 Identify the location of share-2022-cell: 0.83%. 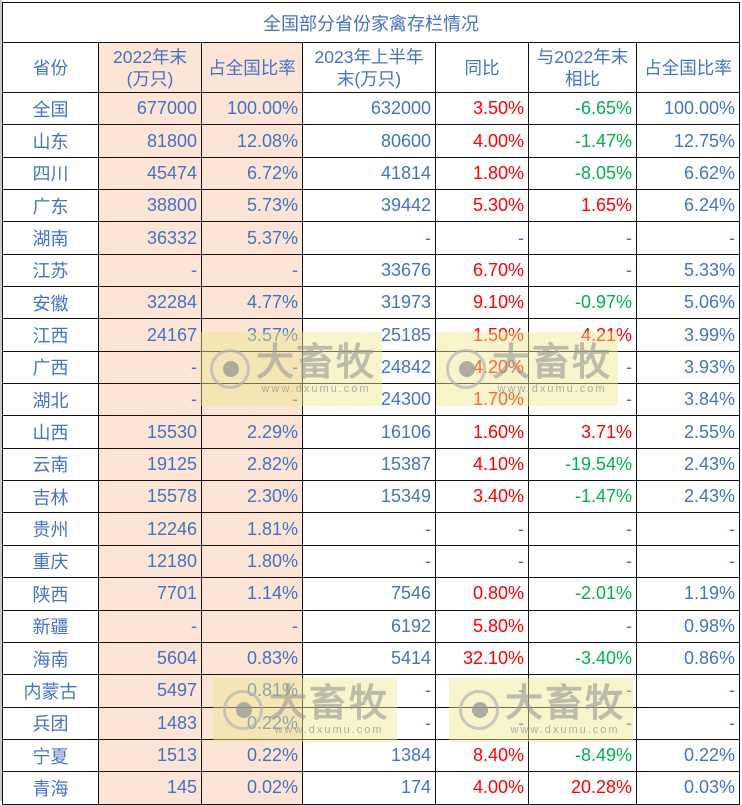
(252, 658).